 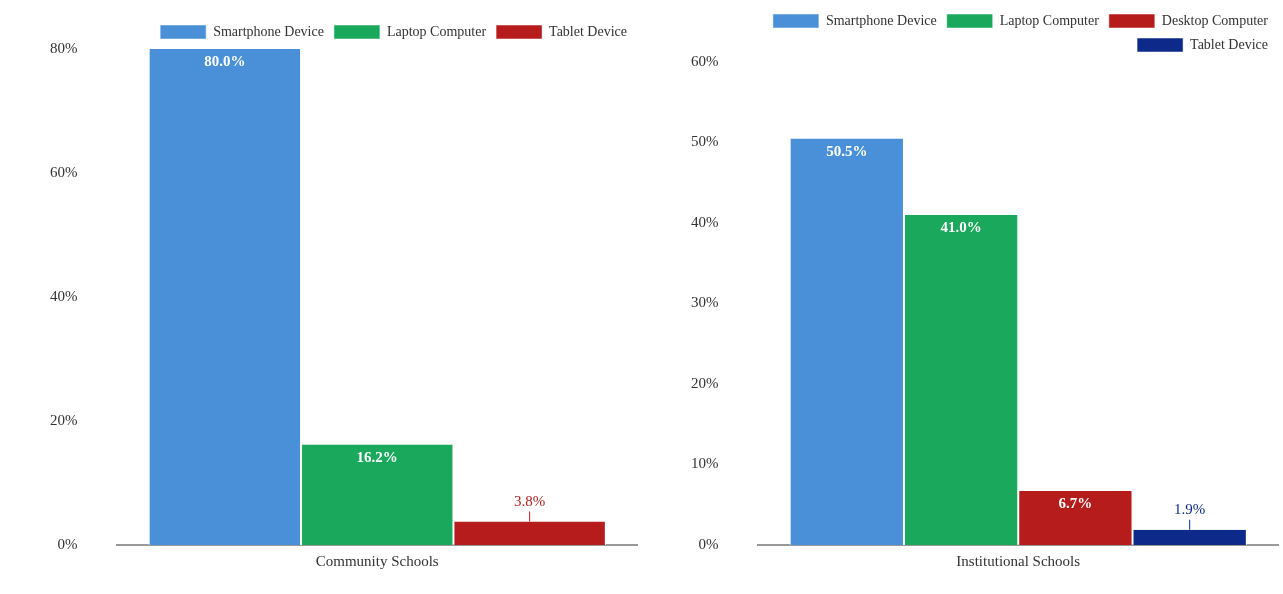 What do you see at coordinates (1190, 509) in the screenshot?
I see `data-label: 1.9%` at bounding box center [1190, 509].